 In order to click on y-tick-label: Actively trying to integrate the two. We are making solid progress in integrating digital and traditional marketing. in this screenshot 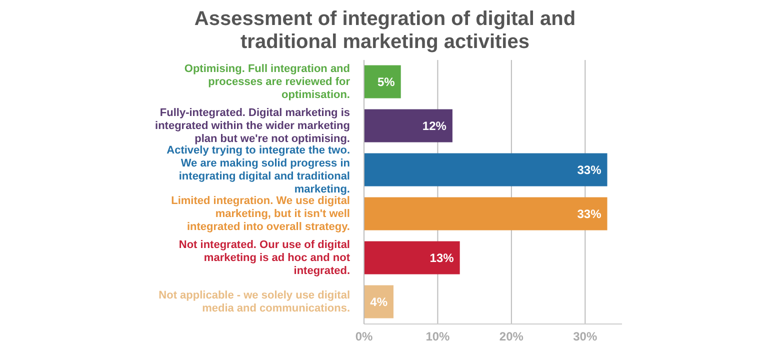, I will do `click(258, 170)`.